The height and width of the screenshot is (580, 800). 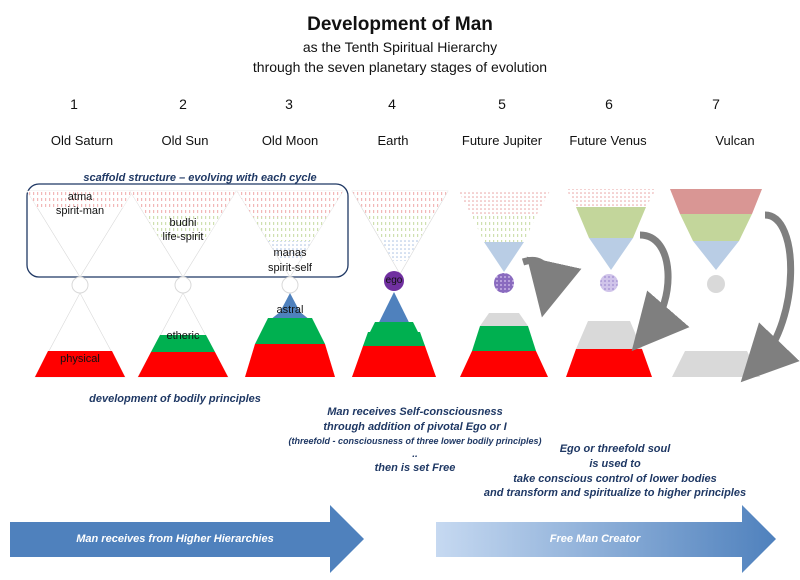 What do you see at coordinates (183, 237) in the screenshot?
I see `label-life-spirit: life-spirit` at bounding box center [183, 237].